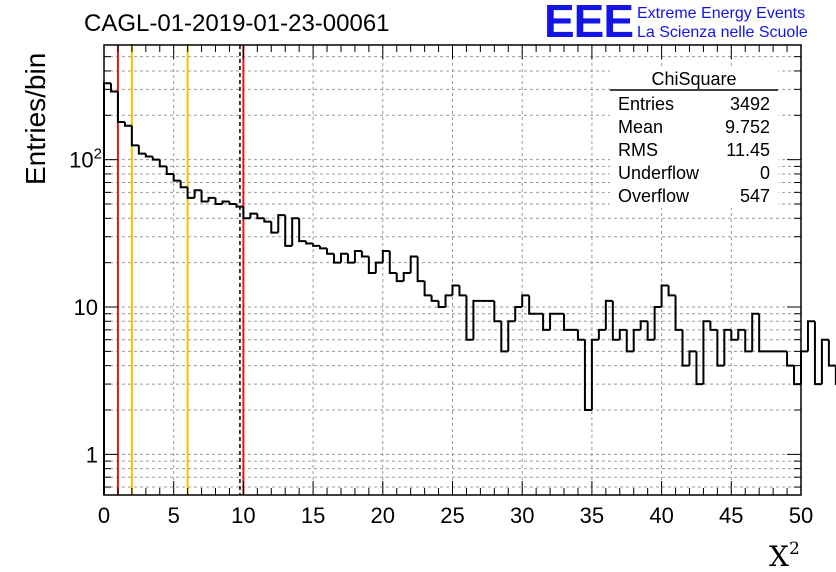 The height and width of the screenshot is (572, 836). Describe the element at coordinates (748, 150) in the screenshot. I see `stats-row-value: 11.45` at that location.